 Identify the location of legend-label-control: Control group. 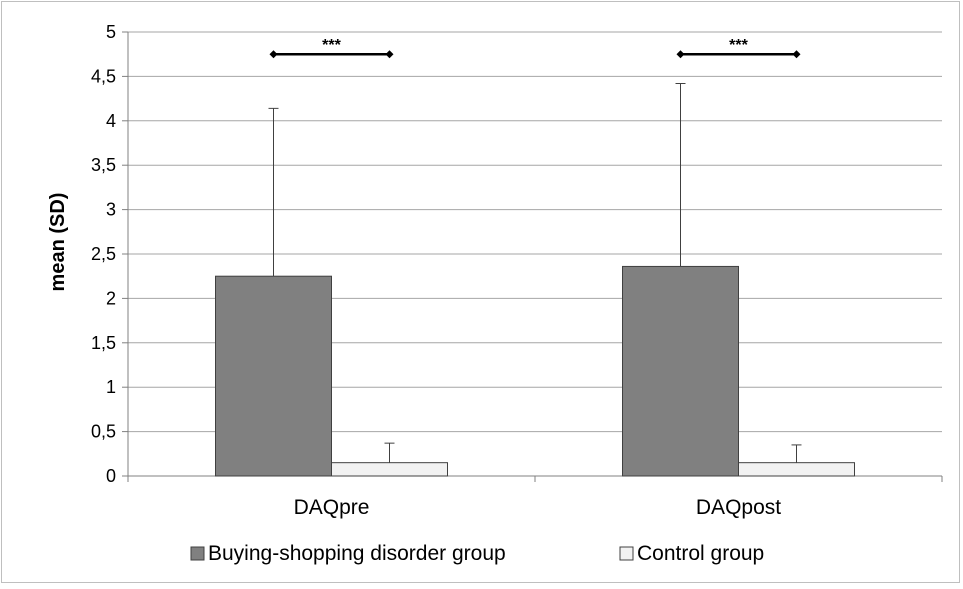
(700, 553).